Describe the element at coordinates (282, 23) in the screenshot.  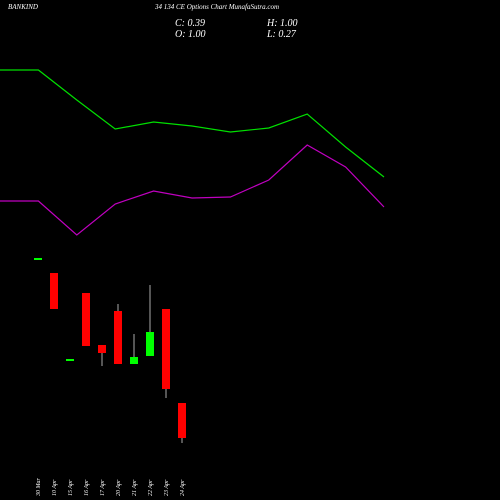
I see `high-label: H: 1.00` at that location.